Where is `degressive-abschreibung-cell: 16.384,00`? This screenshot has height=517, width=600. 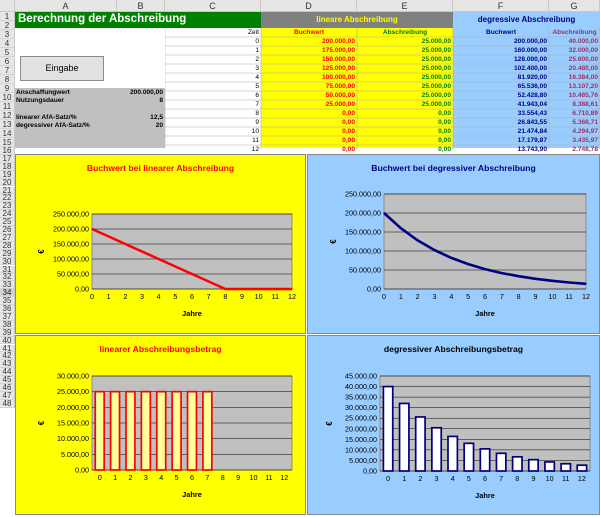
degressive-abschreibung-cell: 16.384,00 is located at coordinates (583, 77).